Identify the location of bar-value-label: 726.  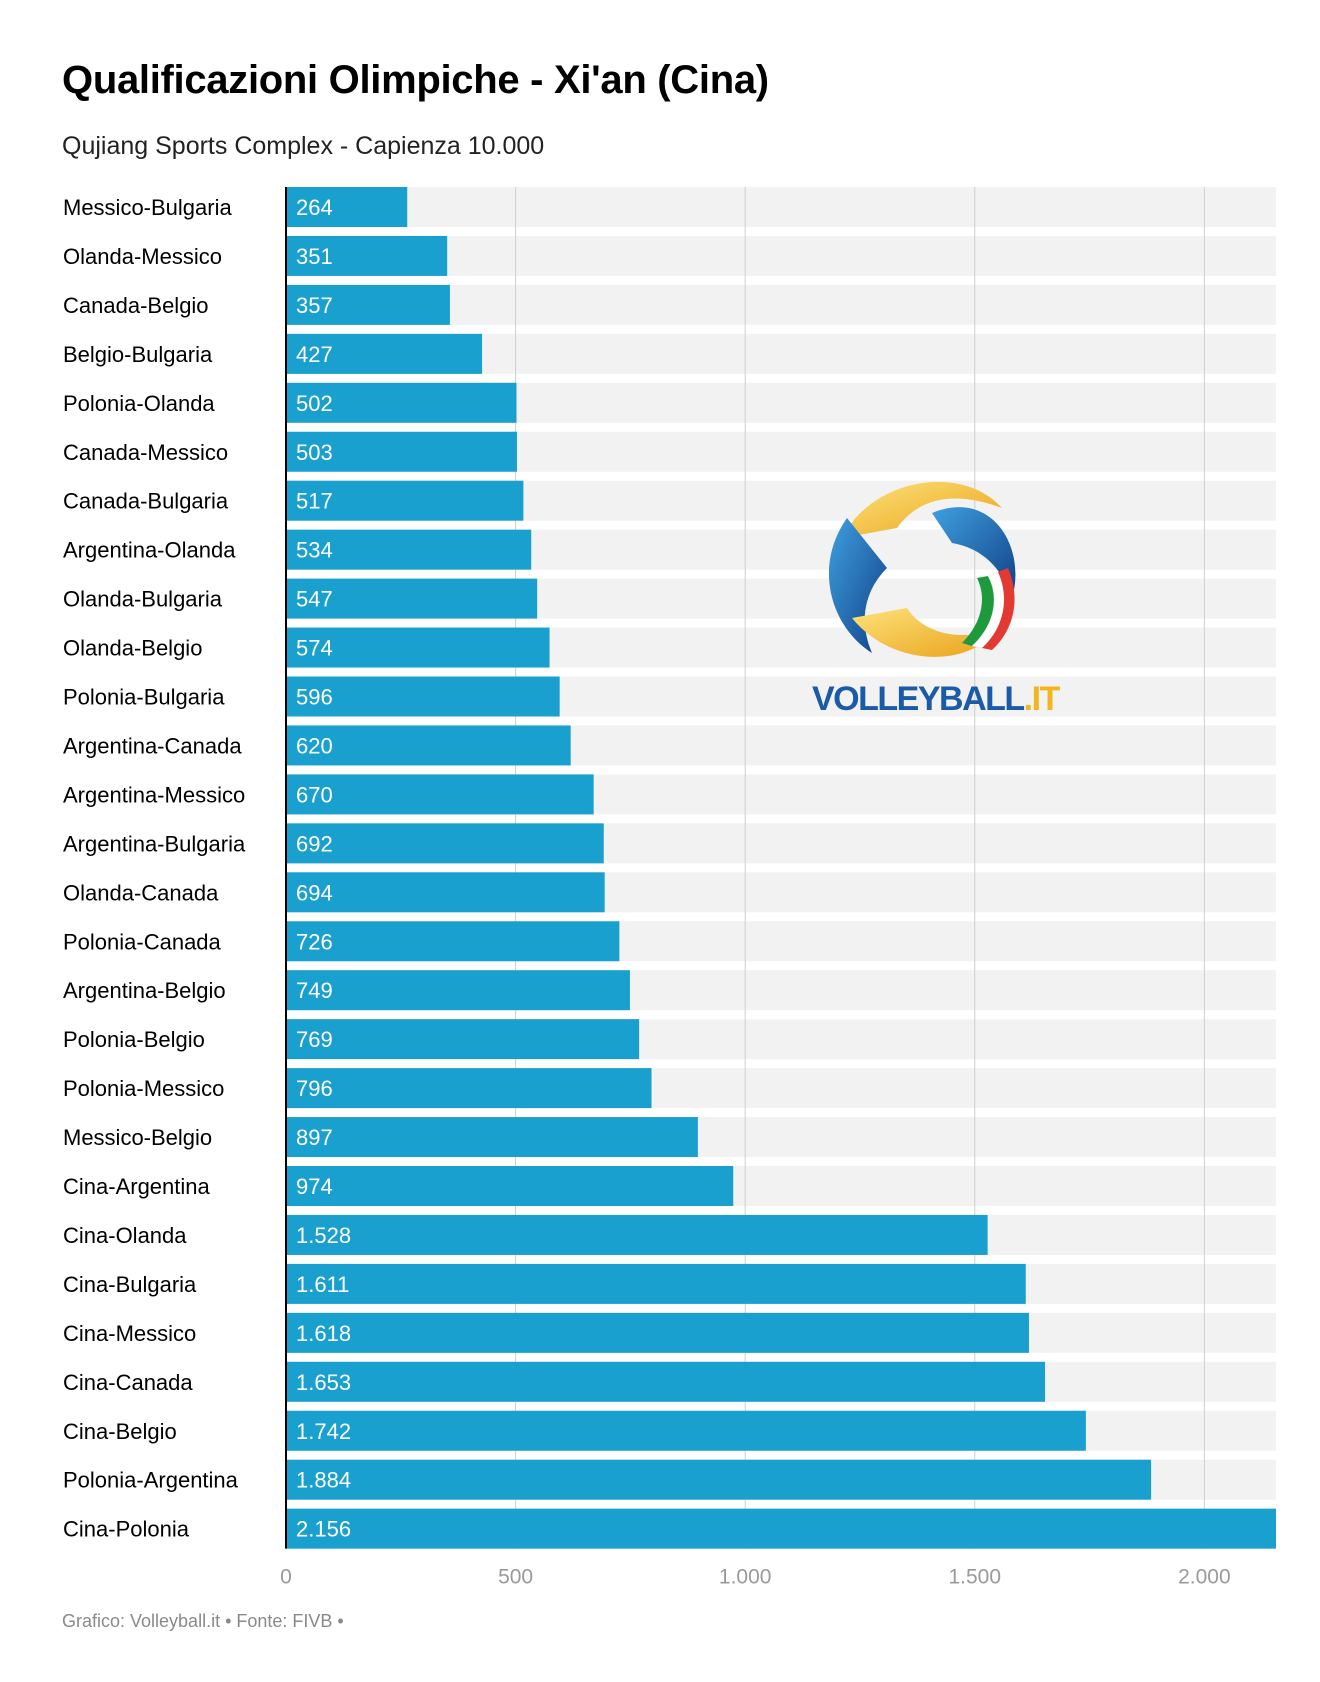
(314, 941).